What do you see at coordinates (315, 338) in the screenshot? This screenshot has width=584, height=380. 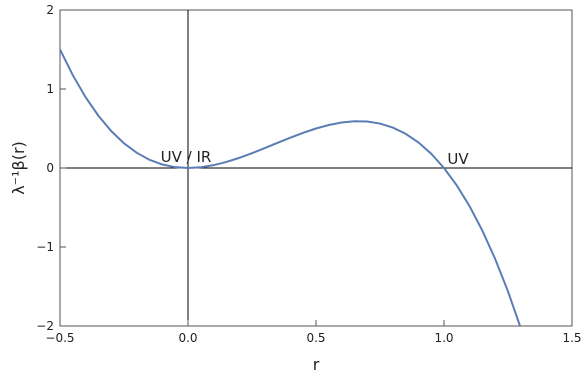 I see `x-tick-label: 0.5` at bounding box center [315, 338].